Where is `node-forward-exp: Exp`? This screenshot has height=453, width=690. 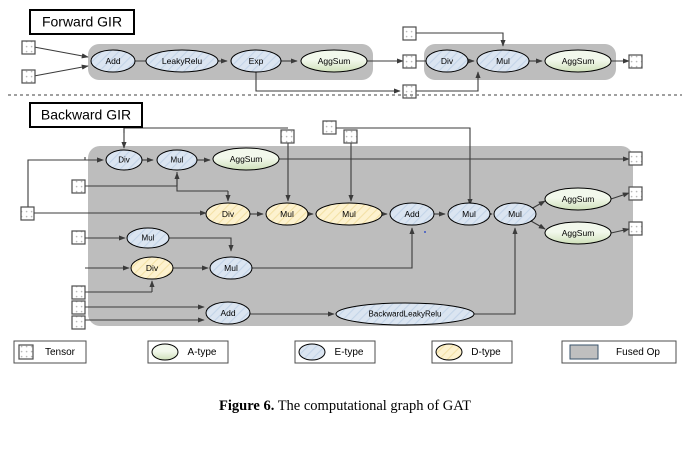 node-forward-exp: Exp is located at coordinates (256, 61).